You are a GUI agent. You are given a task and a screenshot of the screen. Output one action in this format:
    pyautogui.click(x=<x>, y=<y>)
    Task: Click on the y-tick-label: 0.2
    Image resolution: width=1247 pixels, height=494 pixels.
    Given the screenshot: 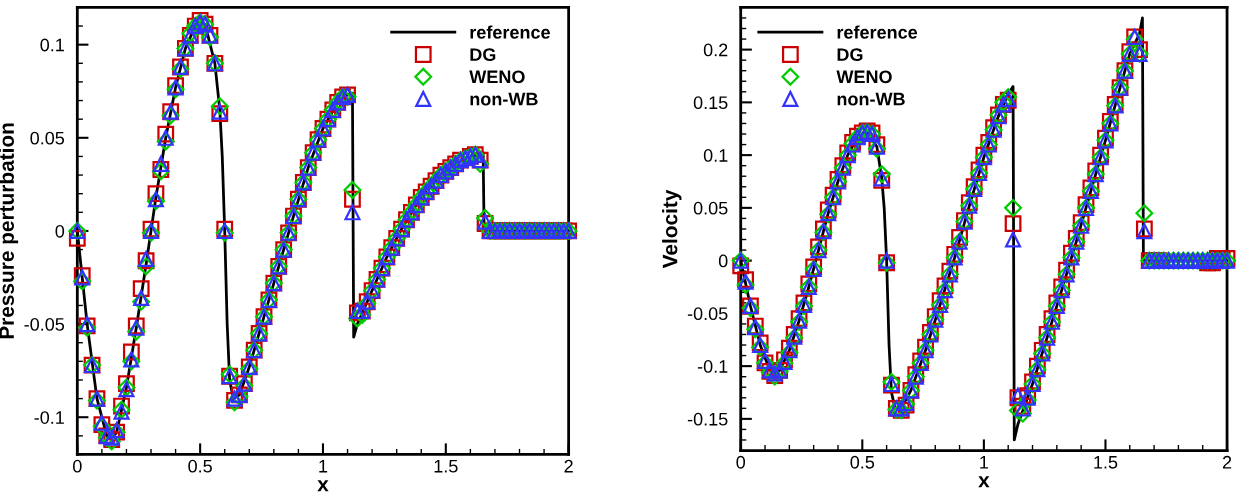 What is the action you would take?
    pyautogui.click(x=715, y=50)
    